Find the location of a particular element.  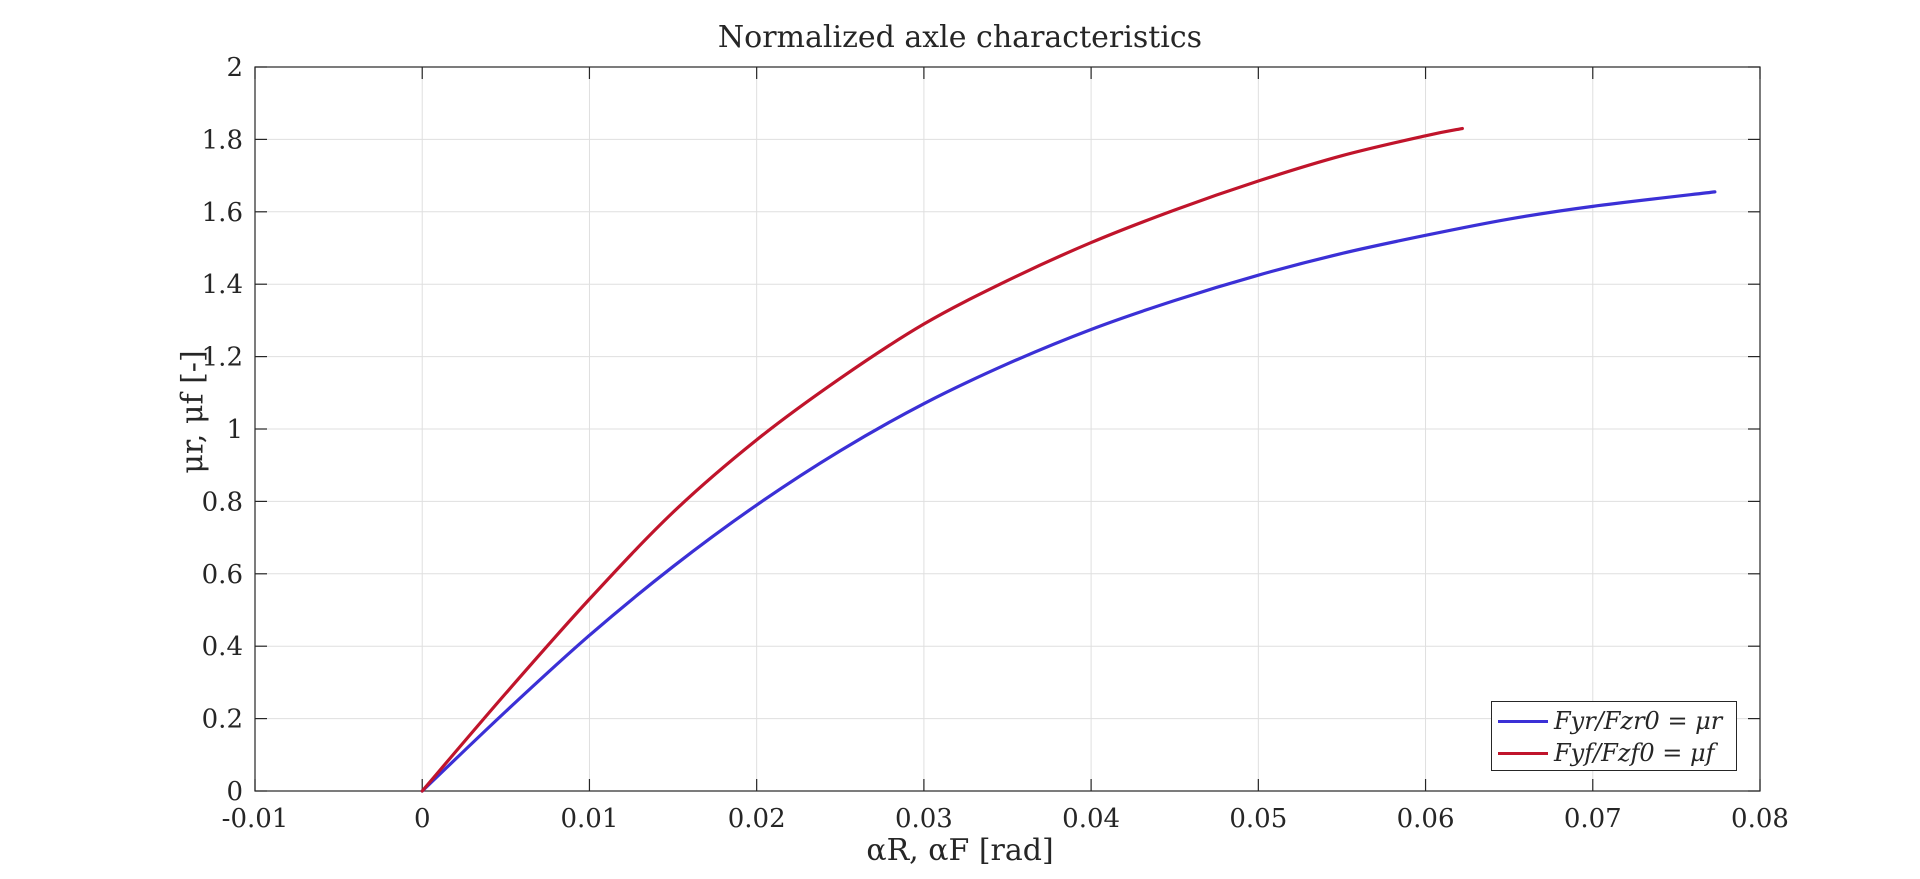

y-axis-label: μr, μf [-] is located at coordinates (193, 412).